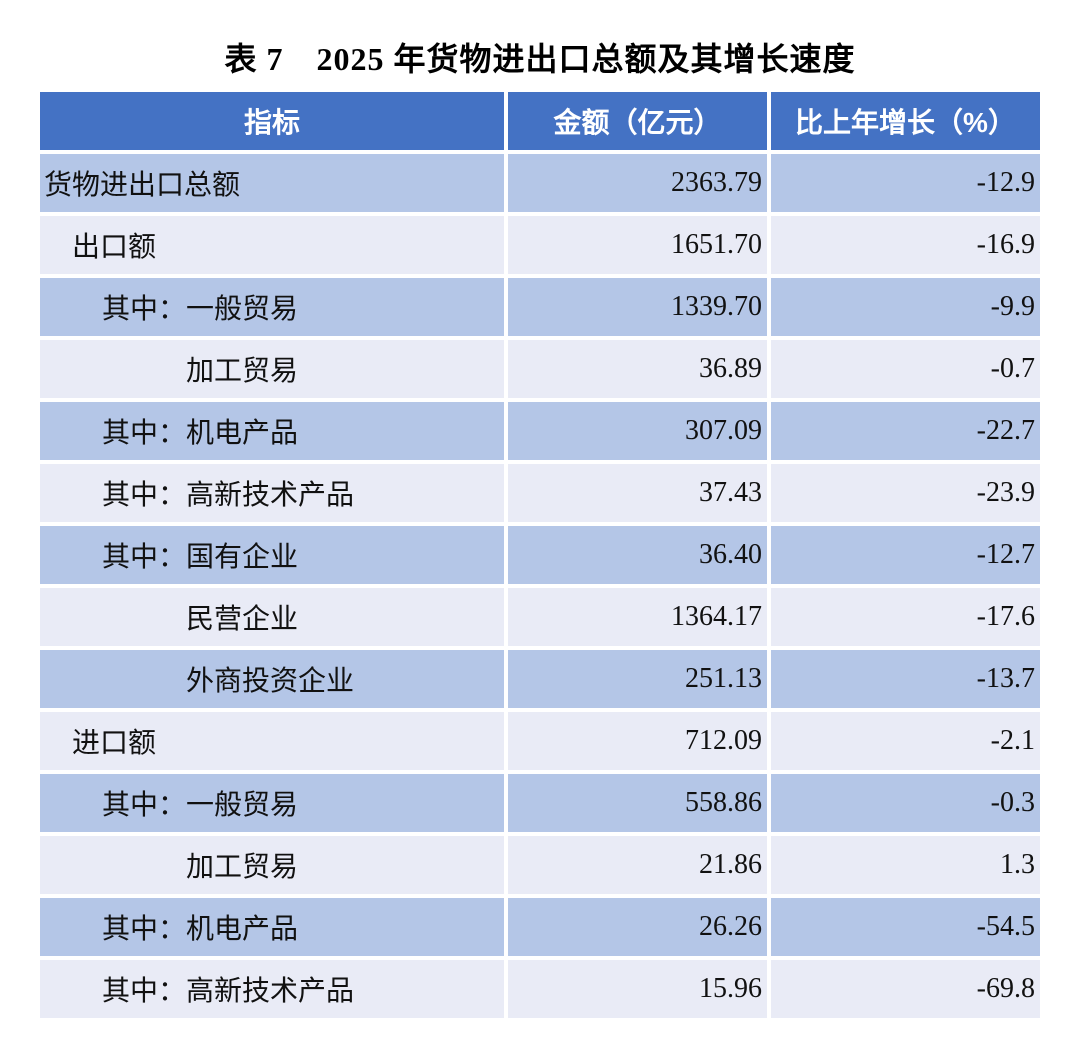  Describe the element at coordinates (905, 927) in the screenshot. I see `growth-cell: -54.5` at that location.